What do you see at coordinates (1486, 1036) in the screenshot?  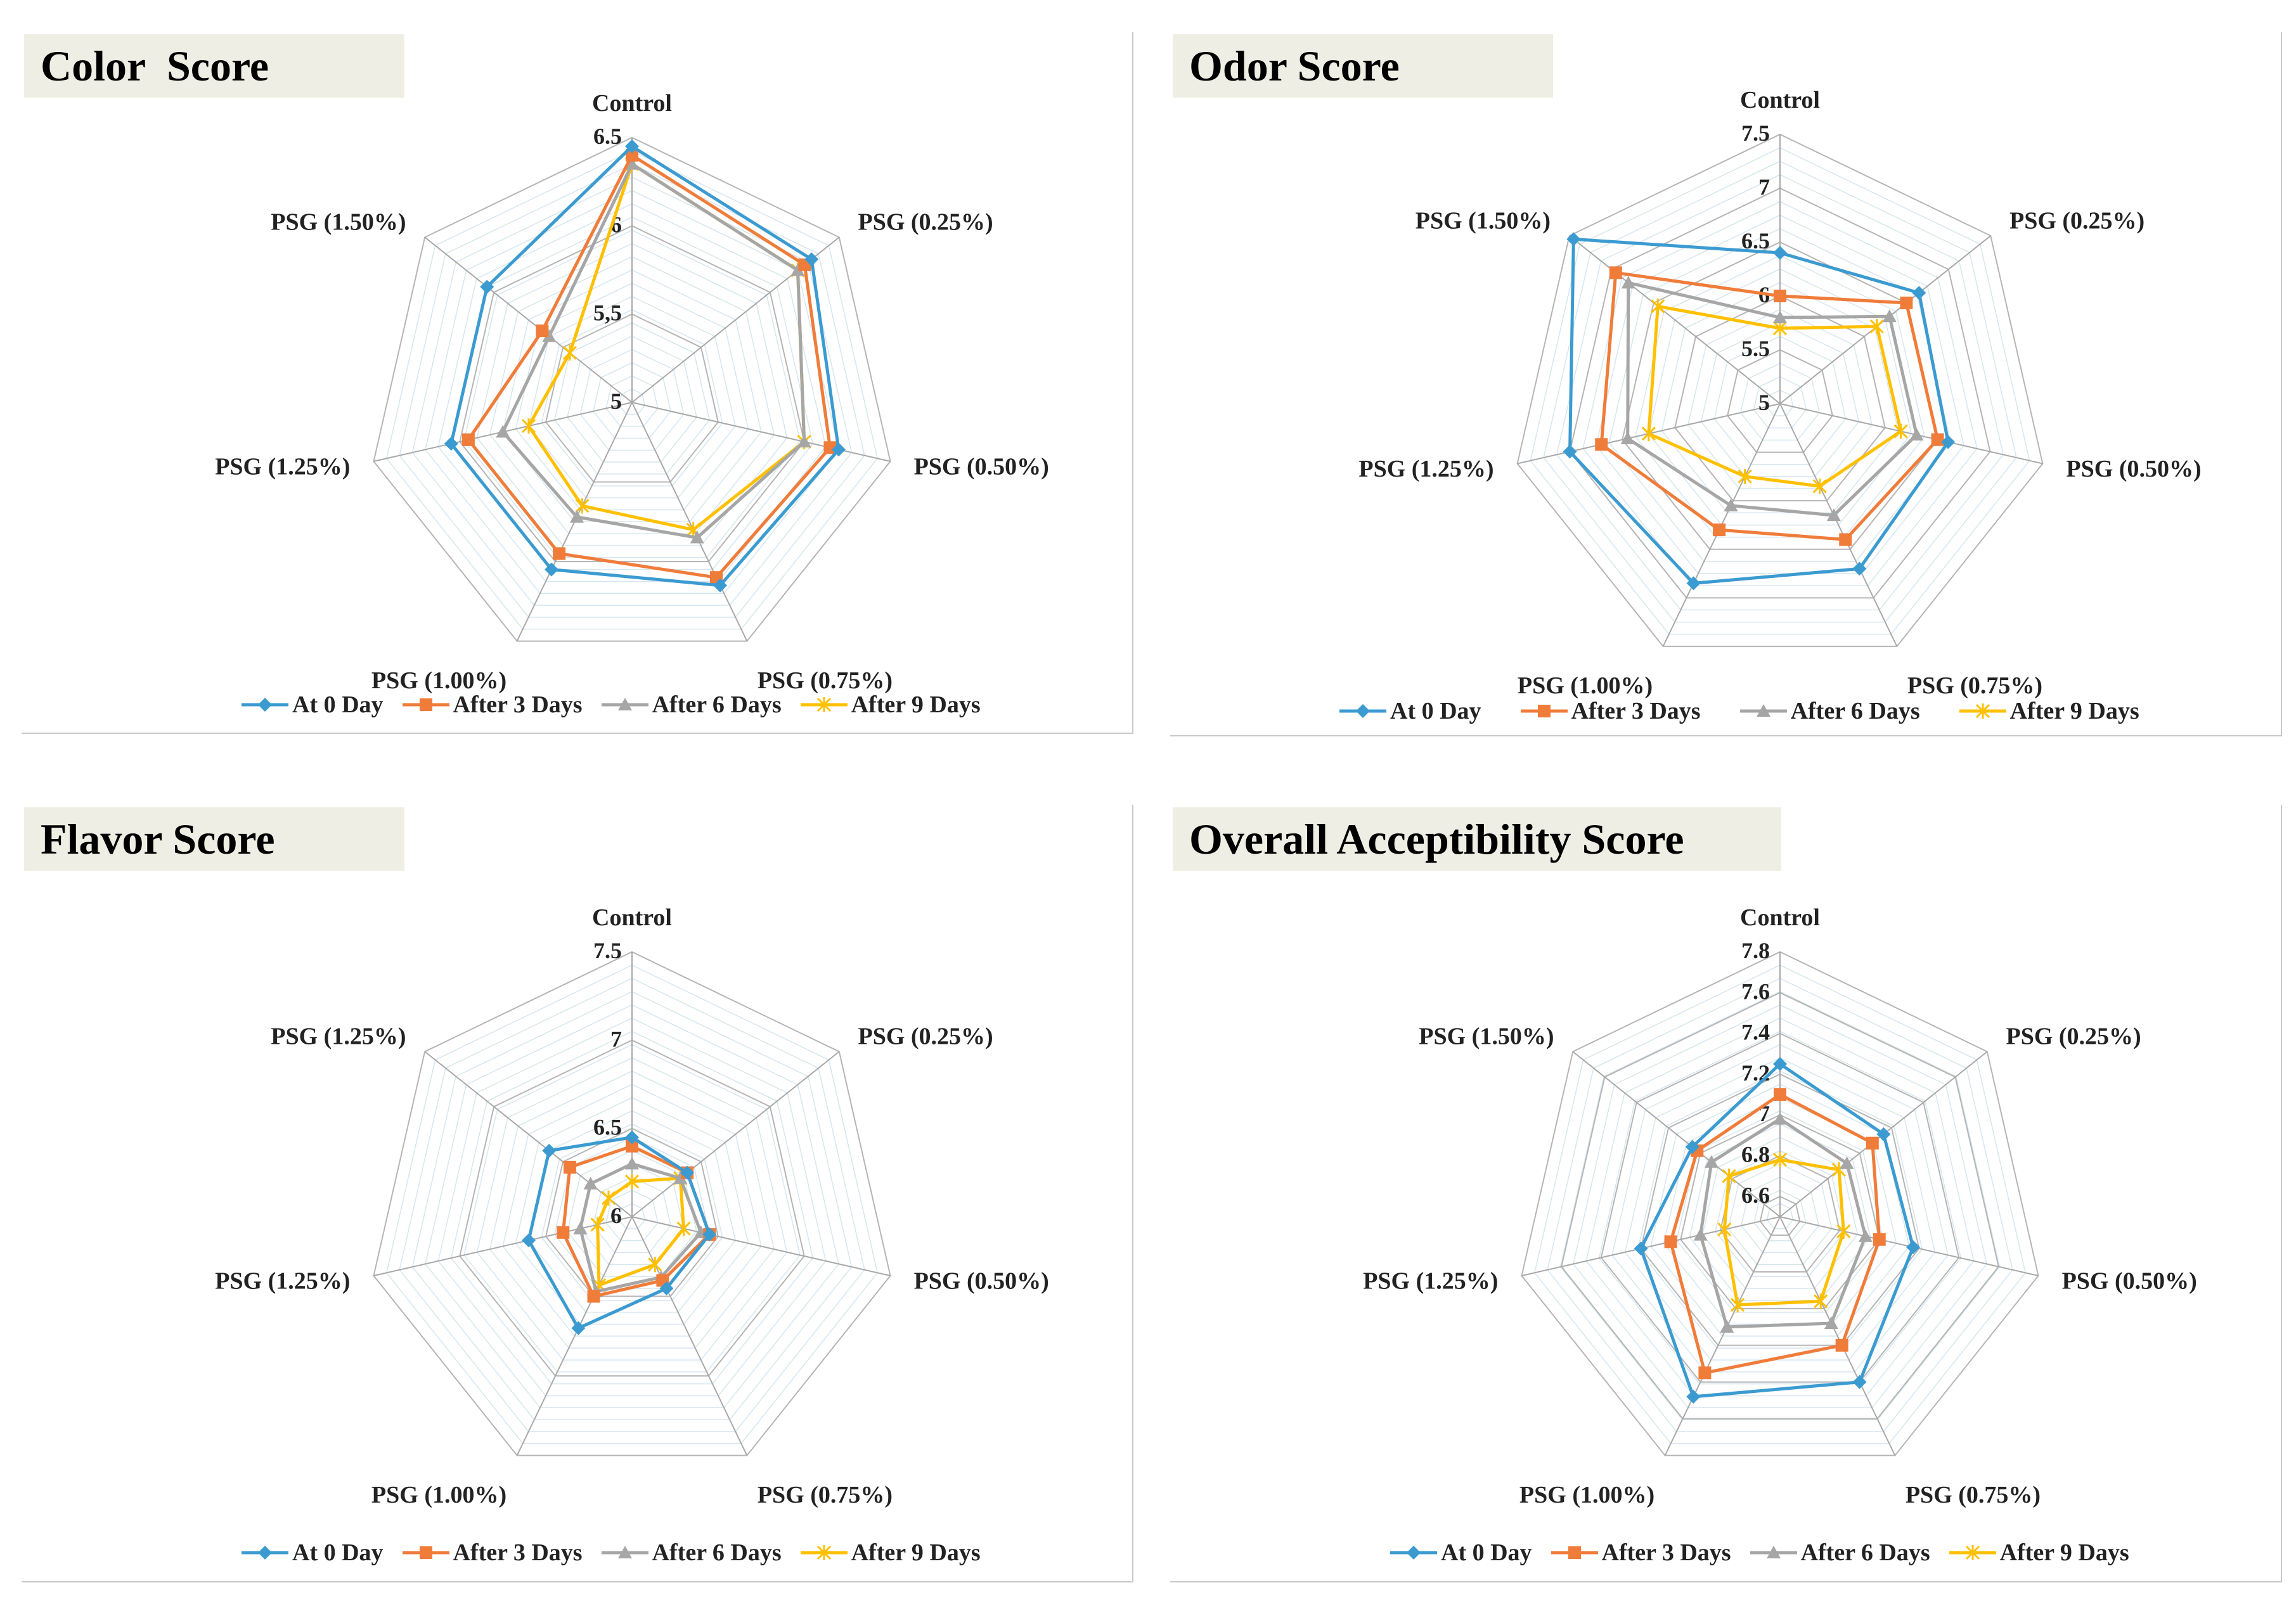 I see `axis-label: PSG (1.50%)` at bounding box center [1486, 1036].